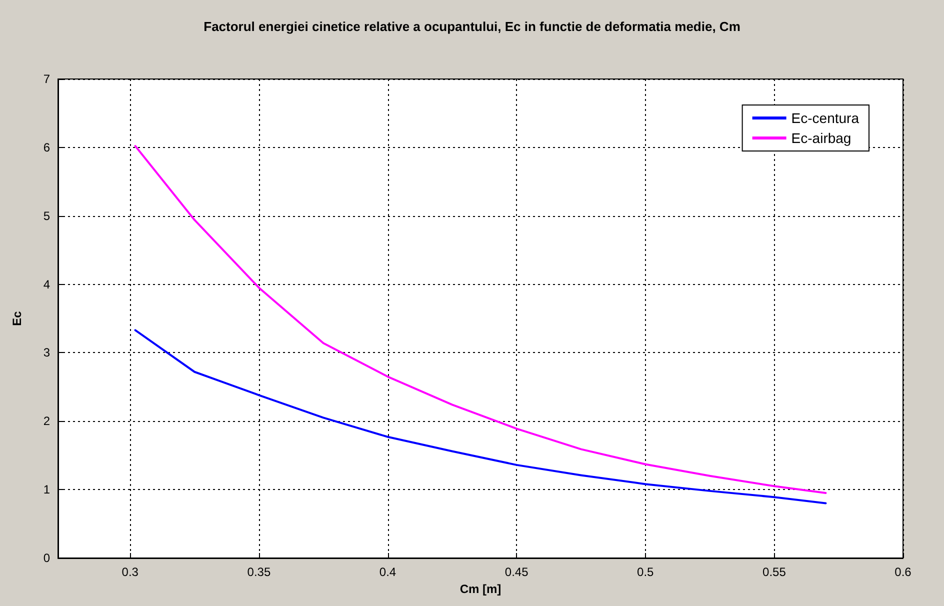  I want to click on chart-title: Factorul energiei cinetice relative a ocupantului, Ec in functie de deformatia medie, Cm, so click(472, 26).